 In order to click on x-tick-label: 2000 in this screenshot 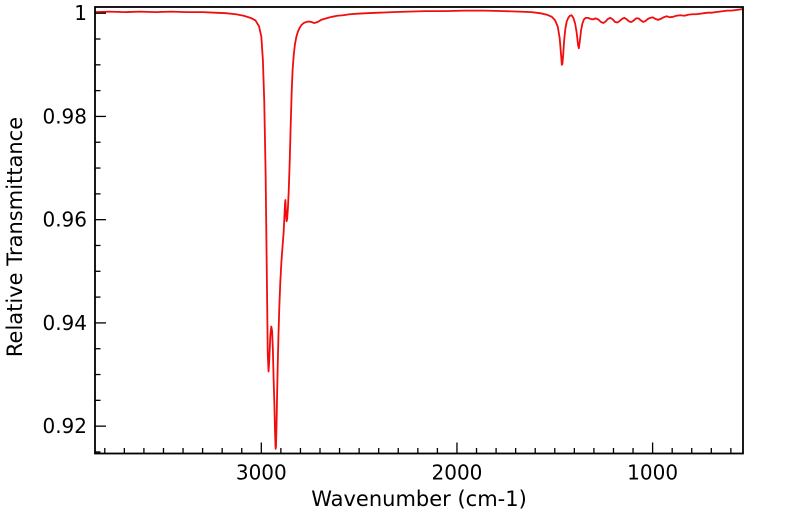, I will do `click(457, 473)`.